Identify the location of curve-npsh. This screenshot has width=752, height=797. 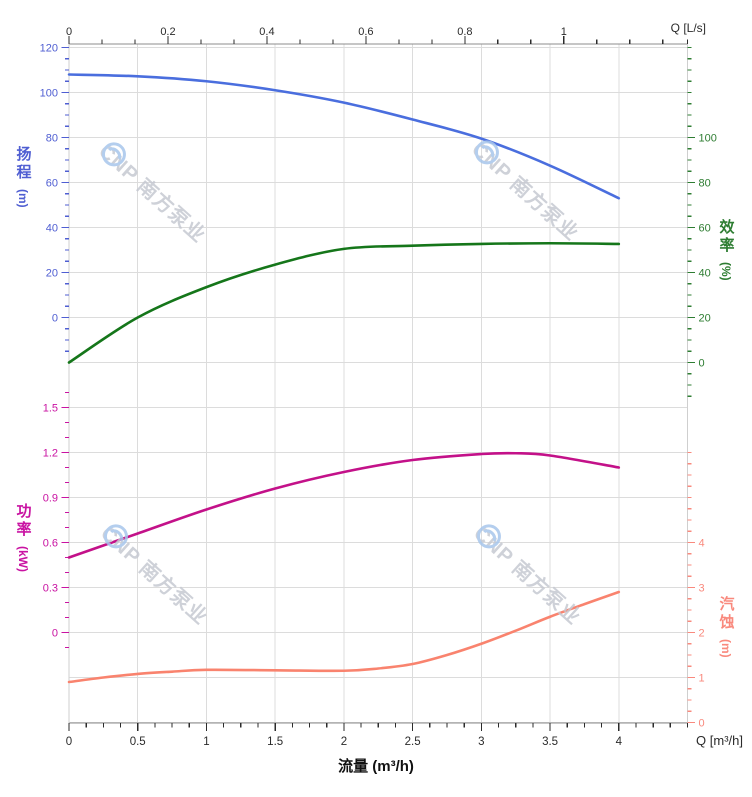
(344, 637).